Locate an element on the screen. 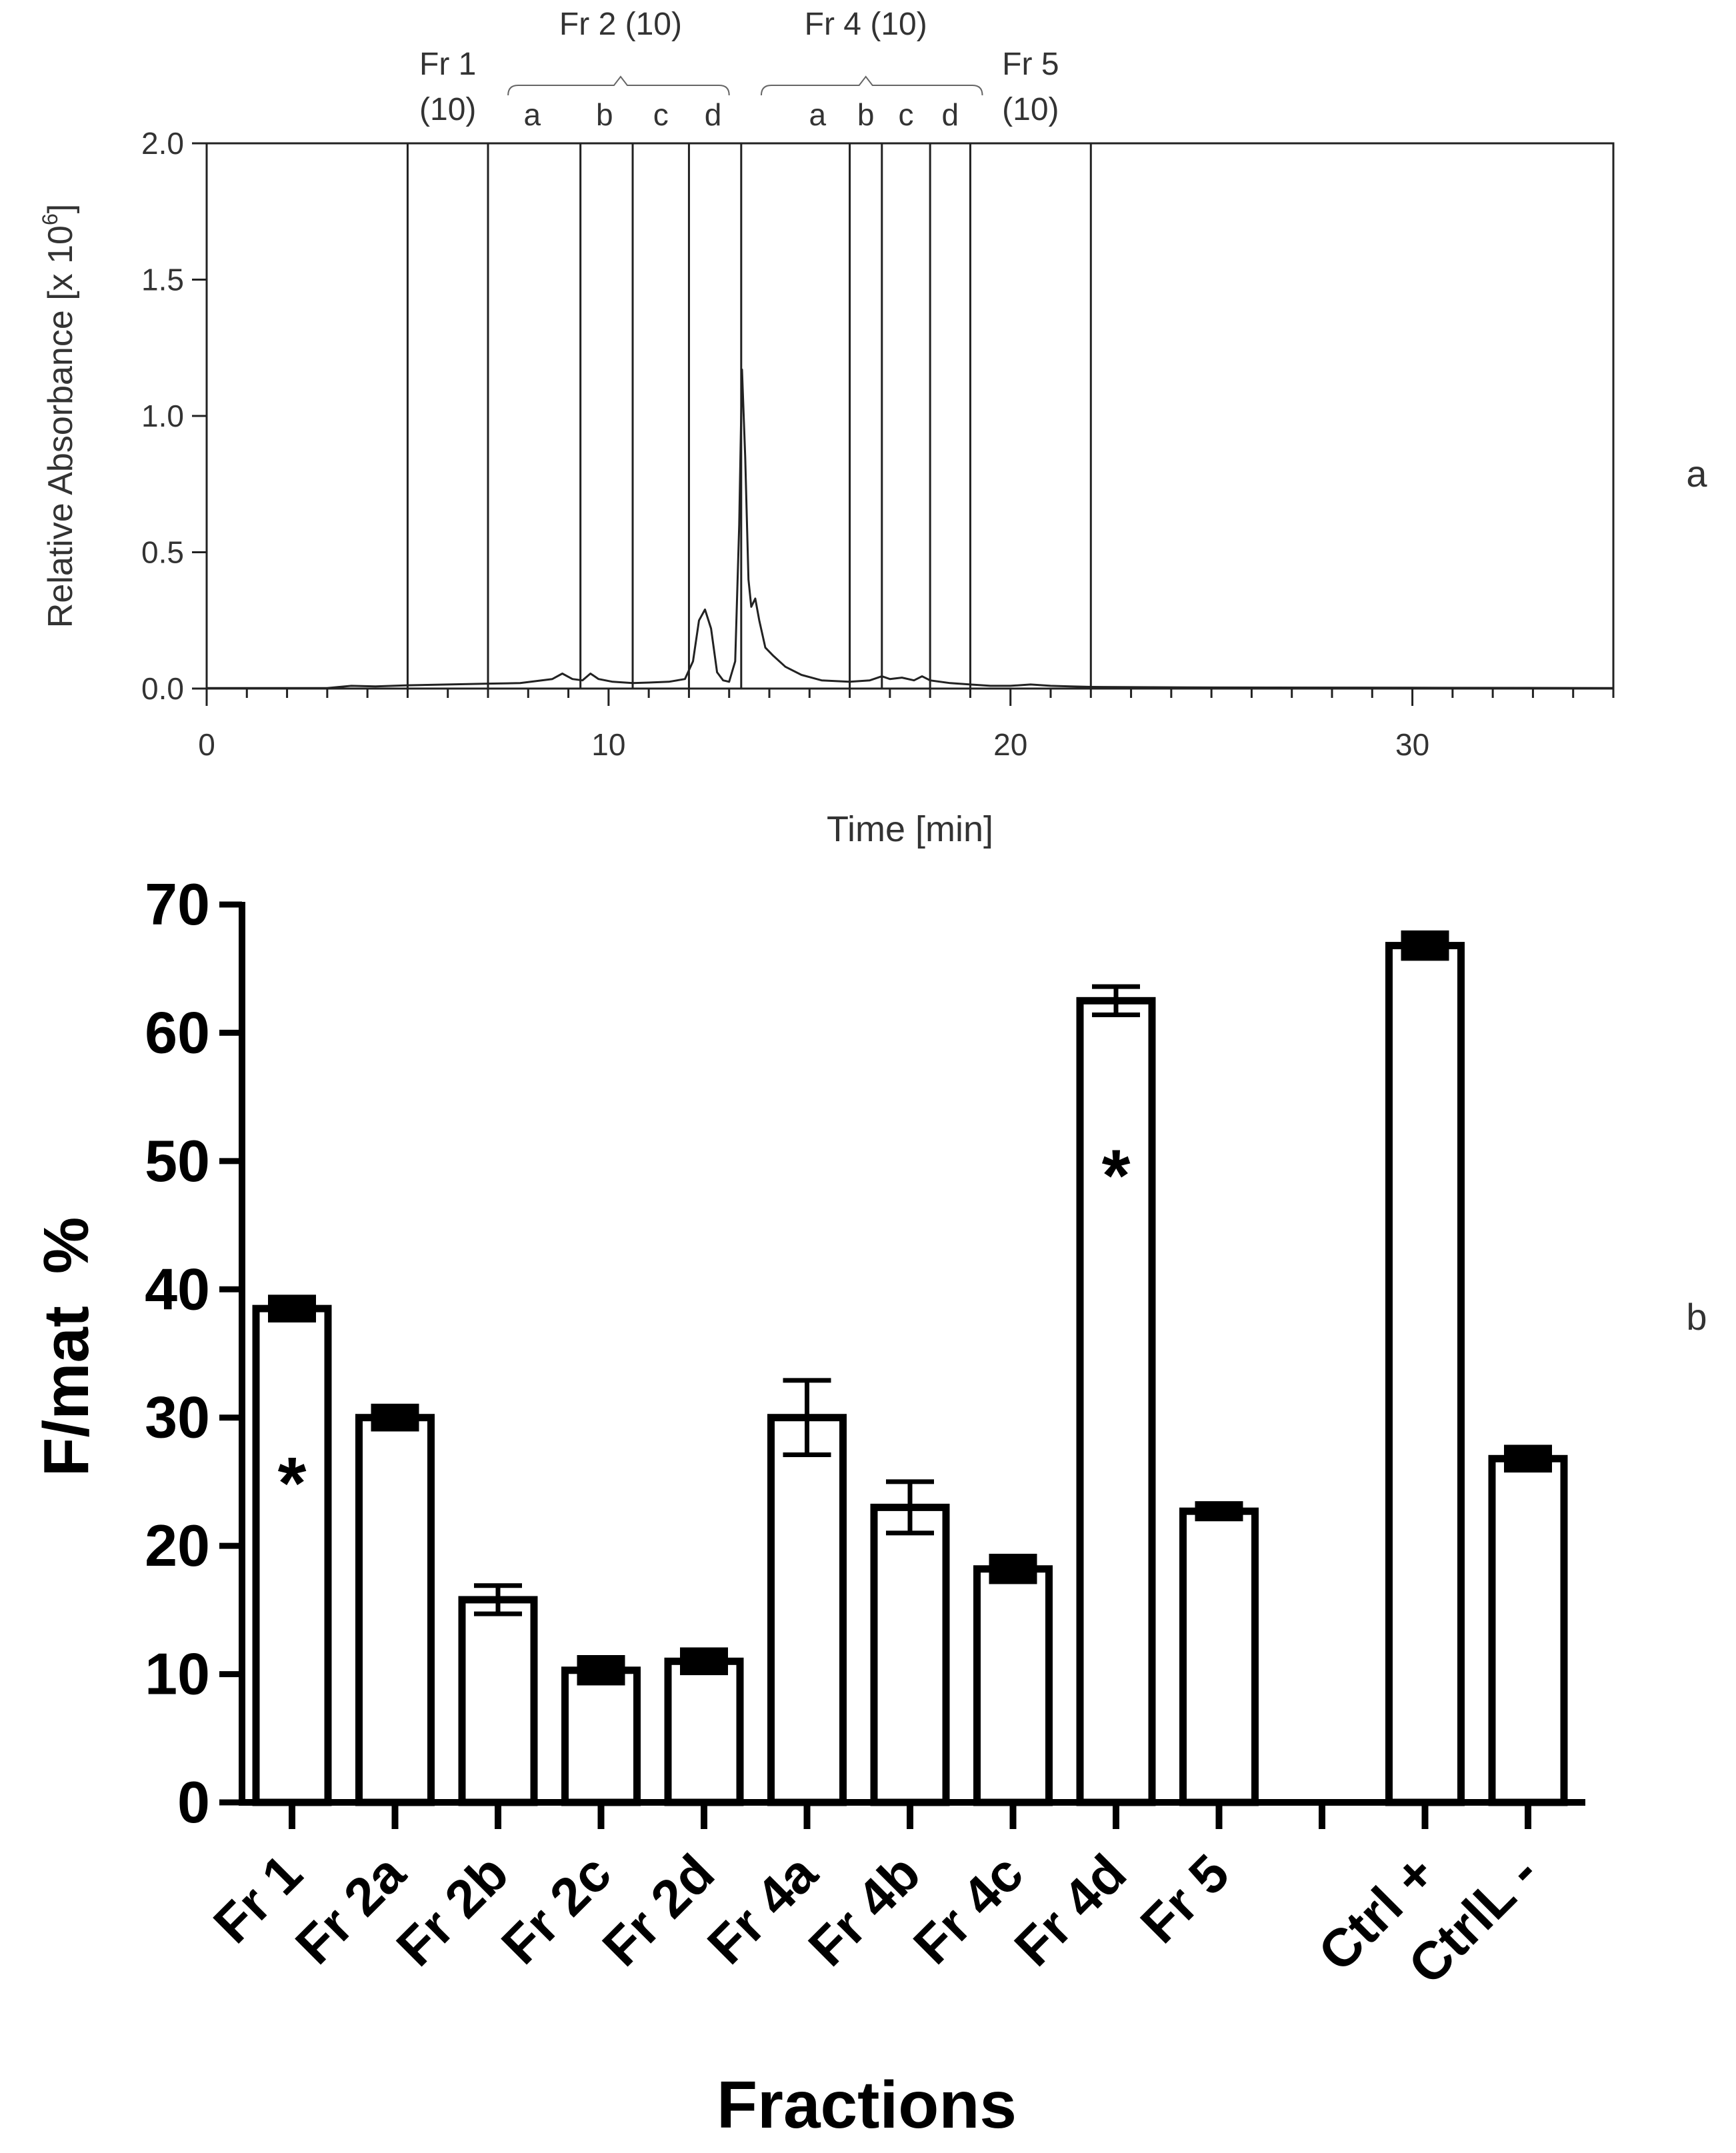 The image size is (1736, 2153). x-tick-label: 30 is located at coordinates (1412, 744).